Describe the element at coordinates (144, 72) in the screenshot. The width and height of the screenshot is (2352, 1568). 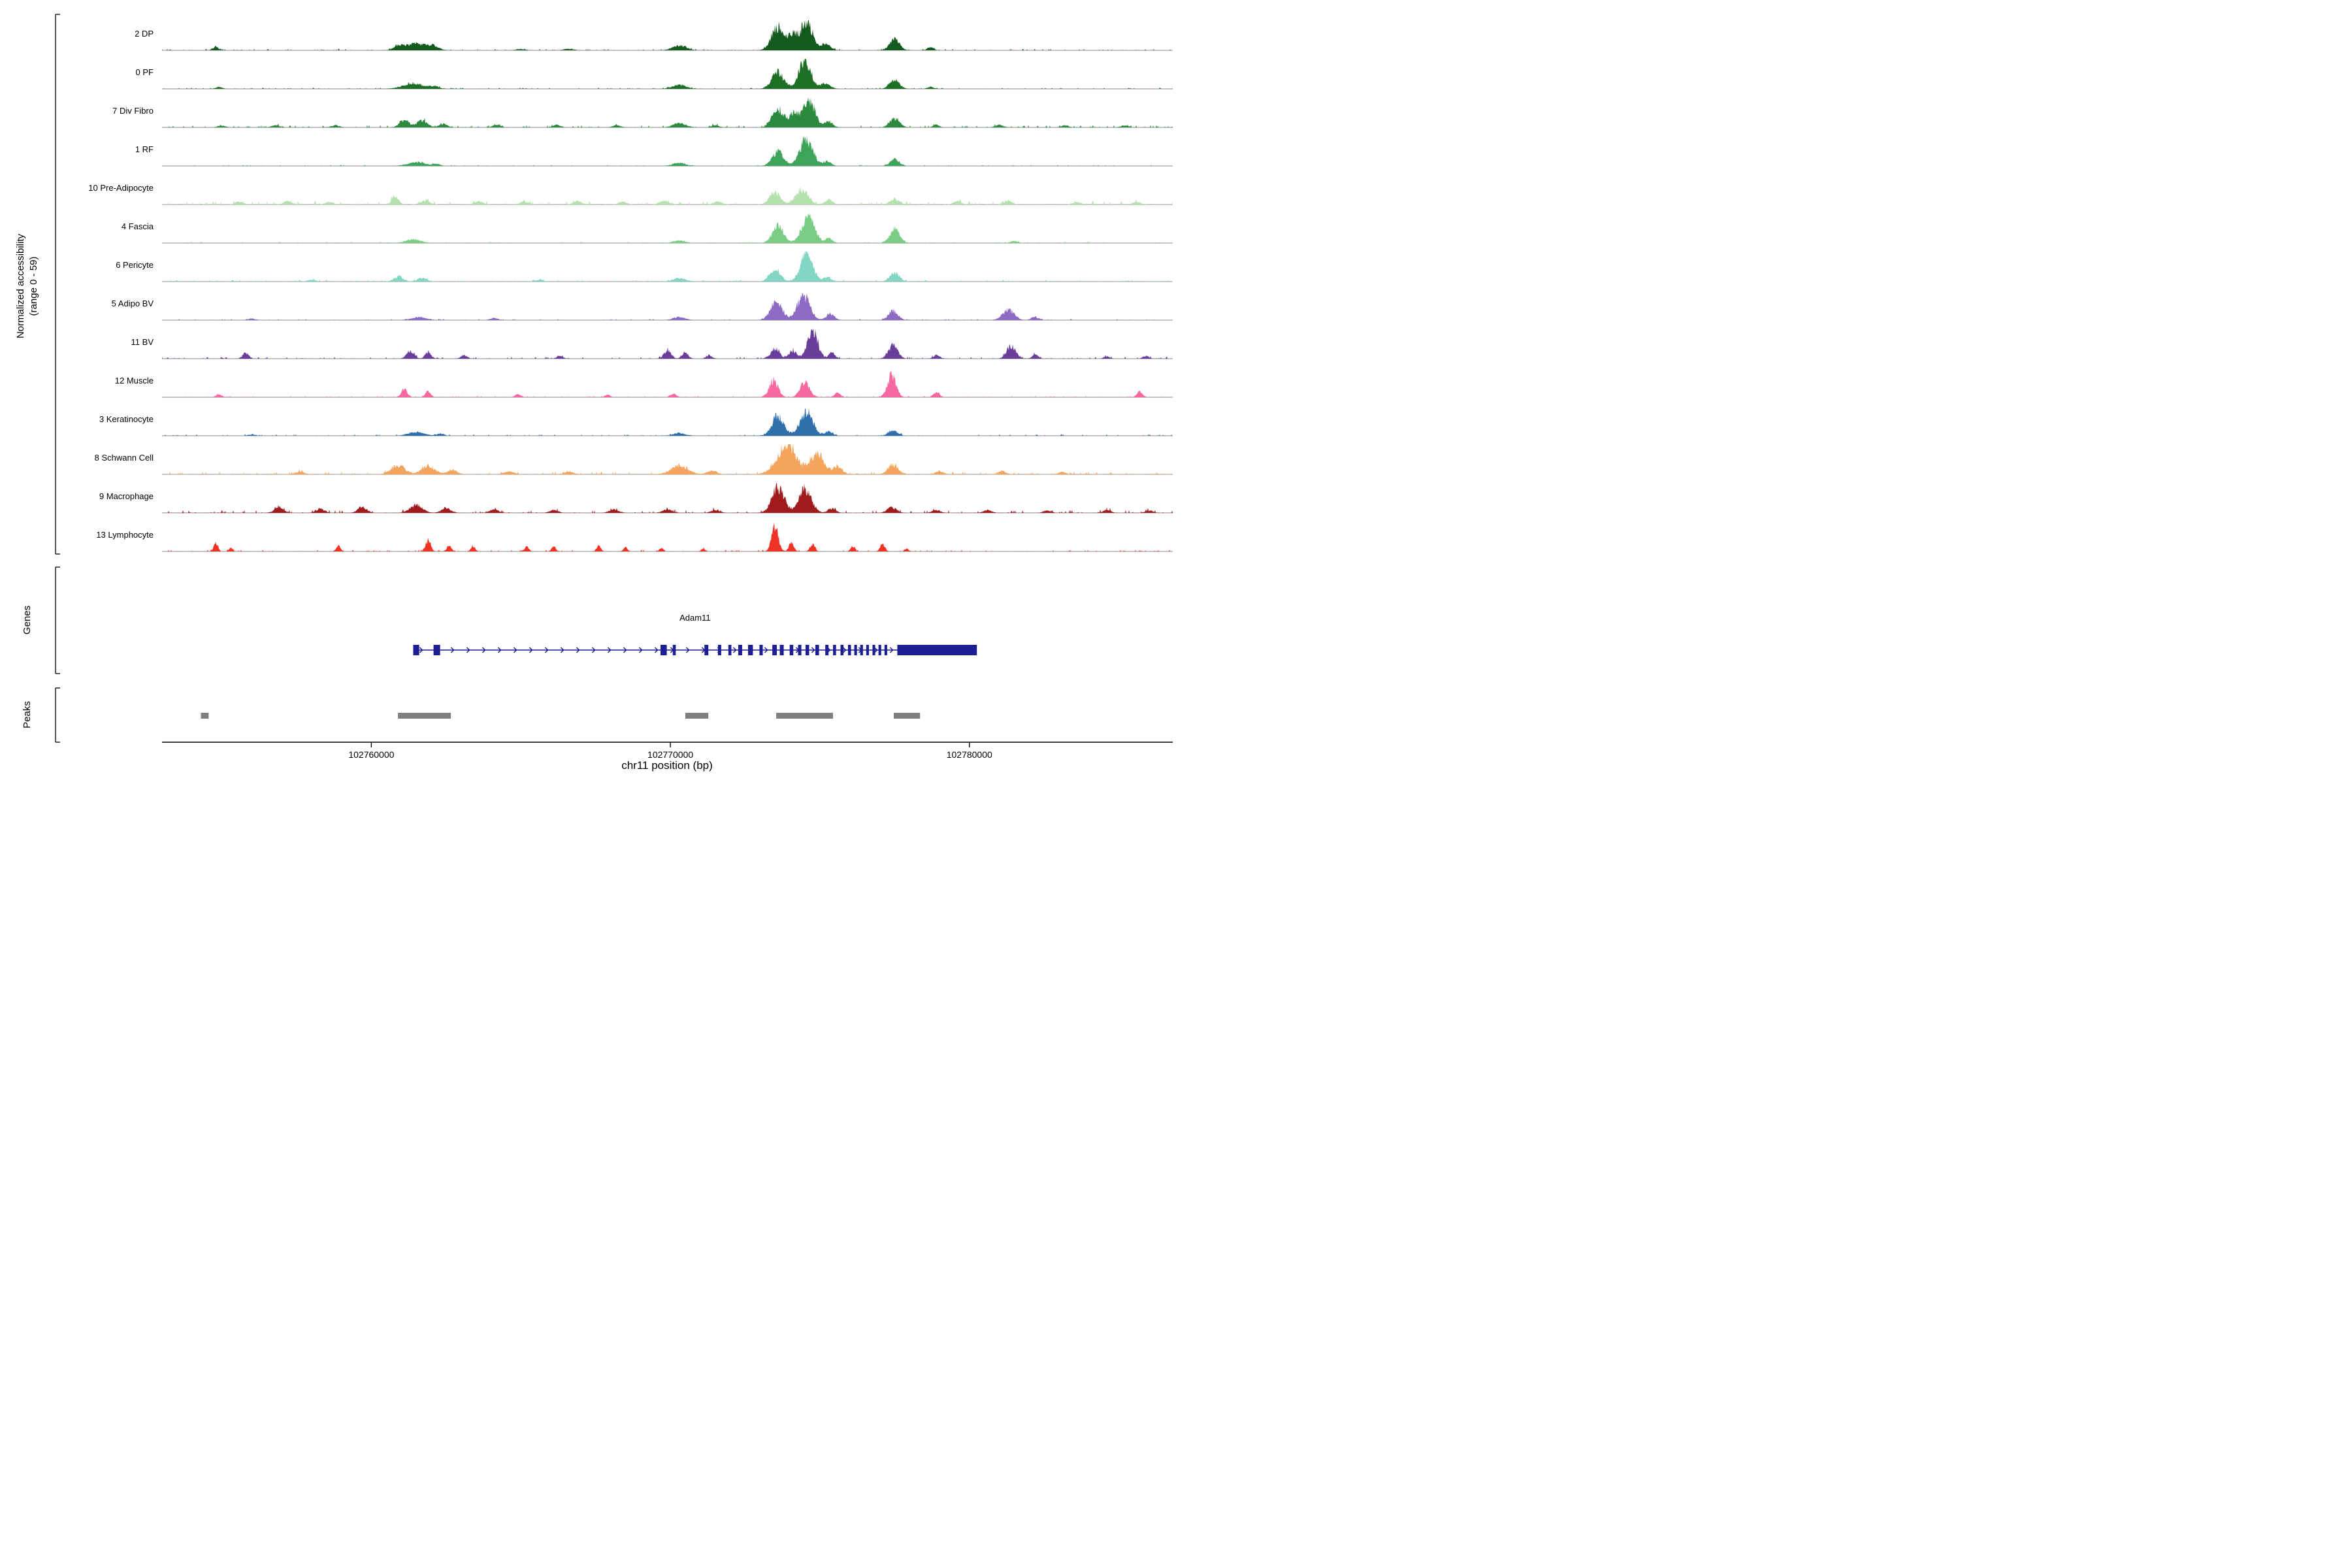
I see `track-label: 0 PF` at that location.